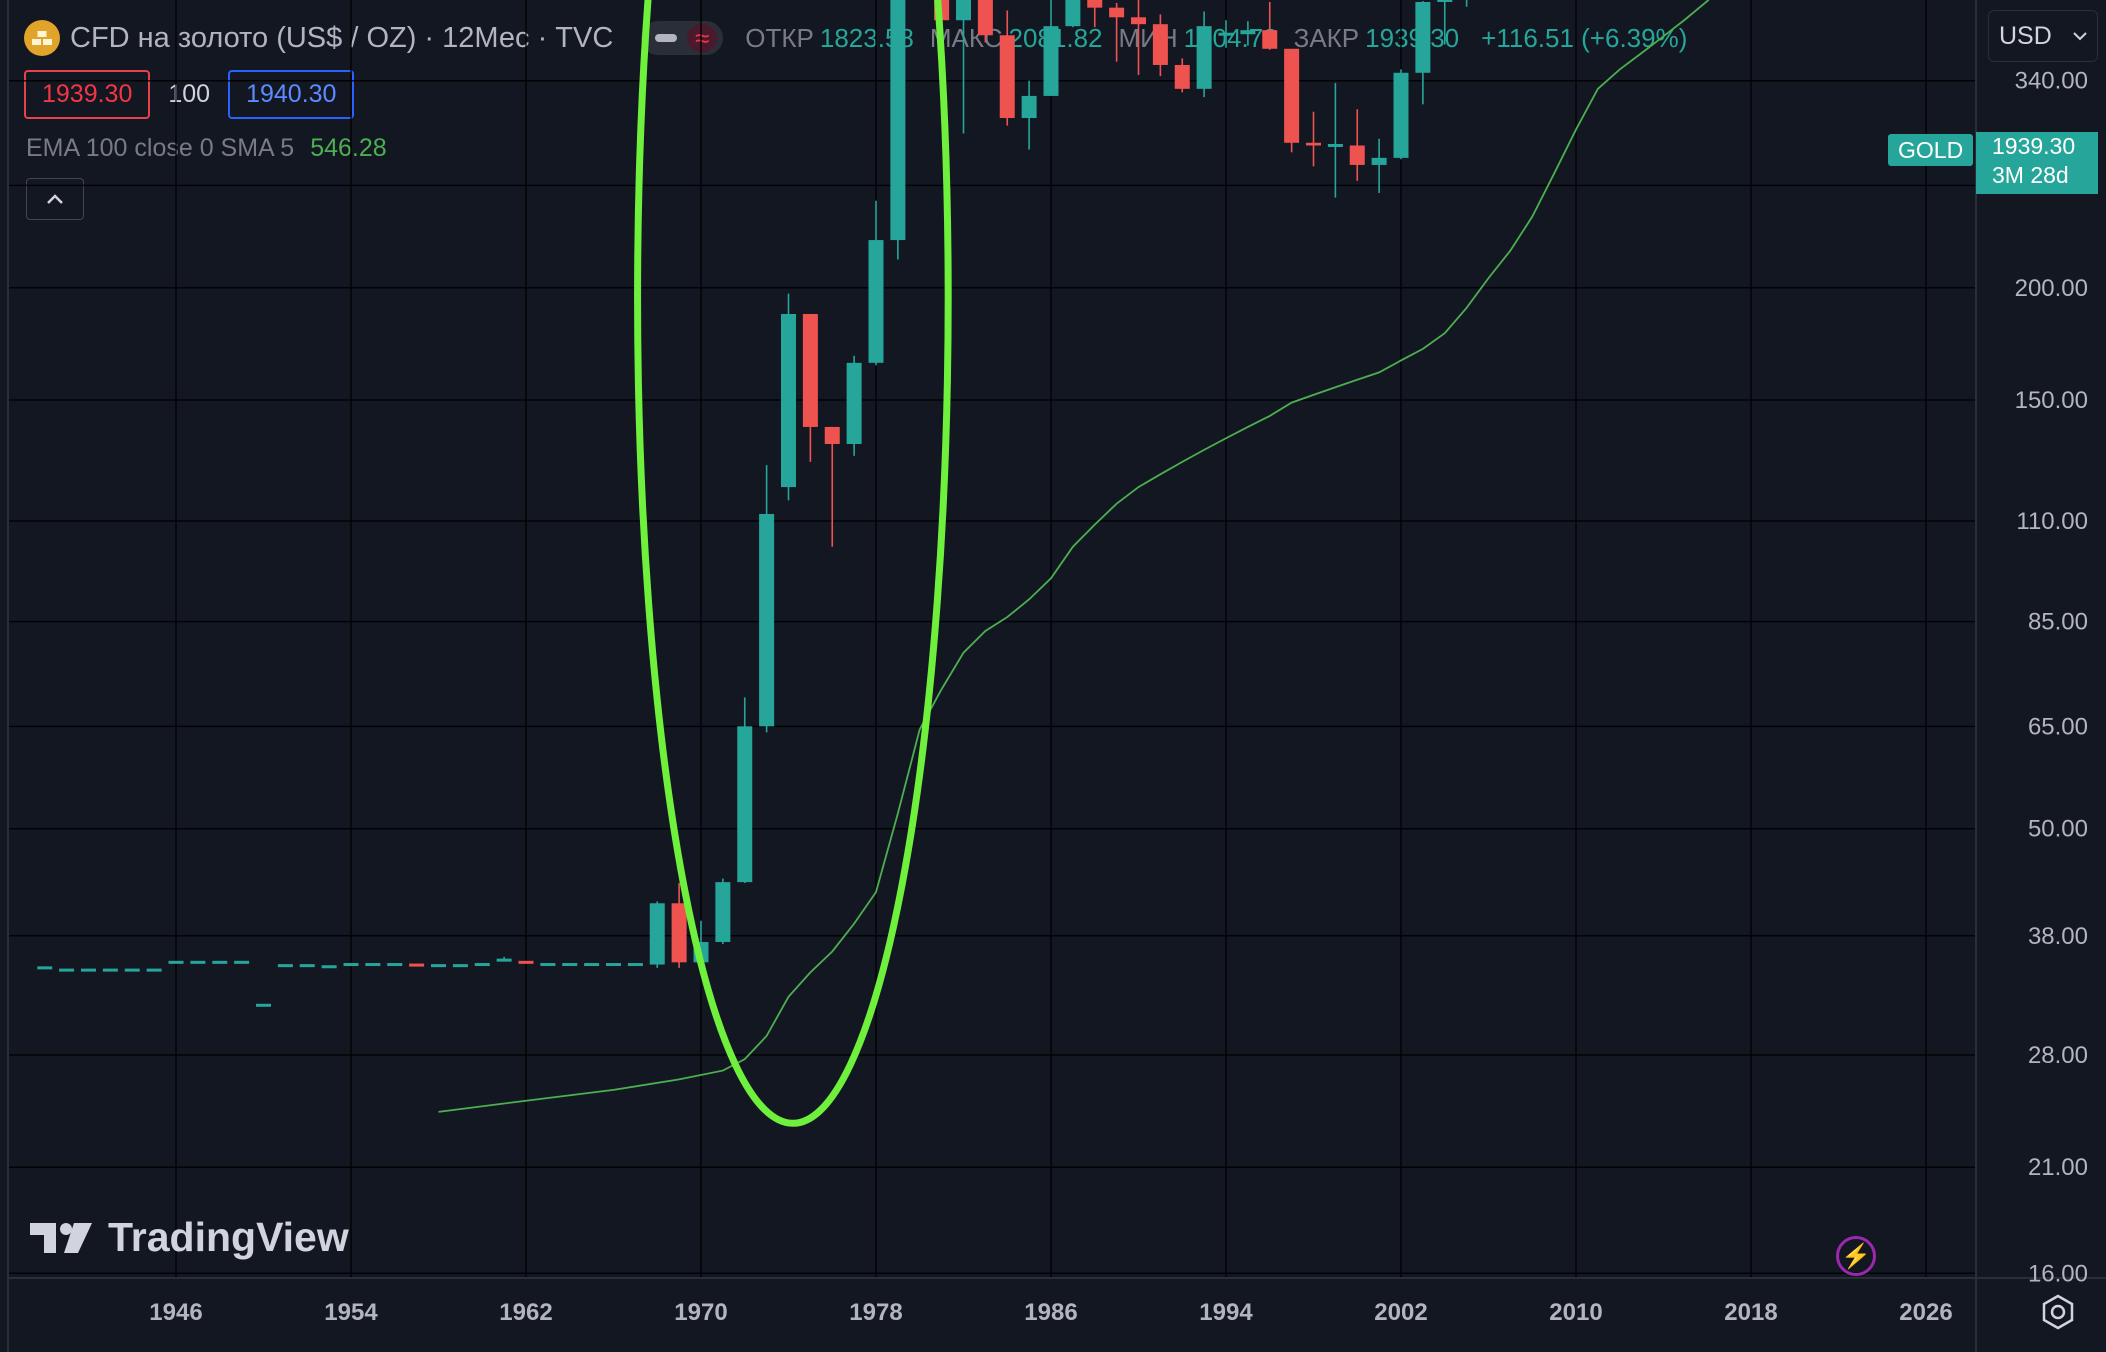 Image resolution: width=2106 pixels, height=1352 pixels. Describe the element at coordinates (700, 1312) in the screenshot. I see `time-tick-label: 1970` at that location.